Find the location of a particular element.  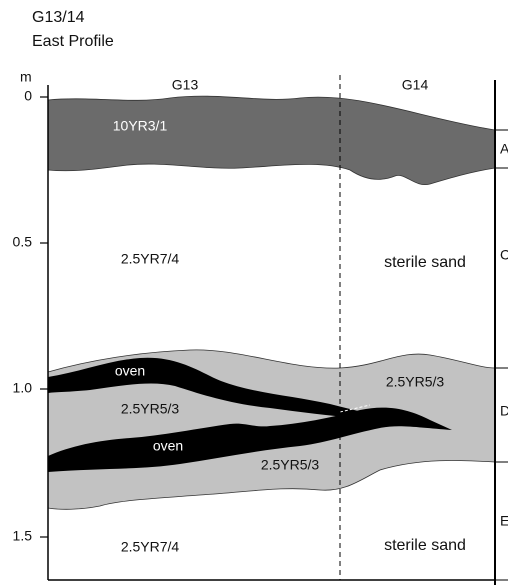

layer-label: E is located at coordinates (504, 521).